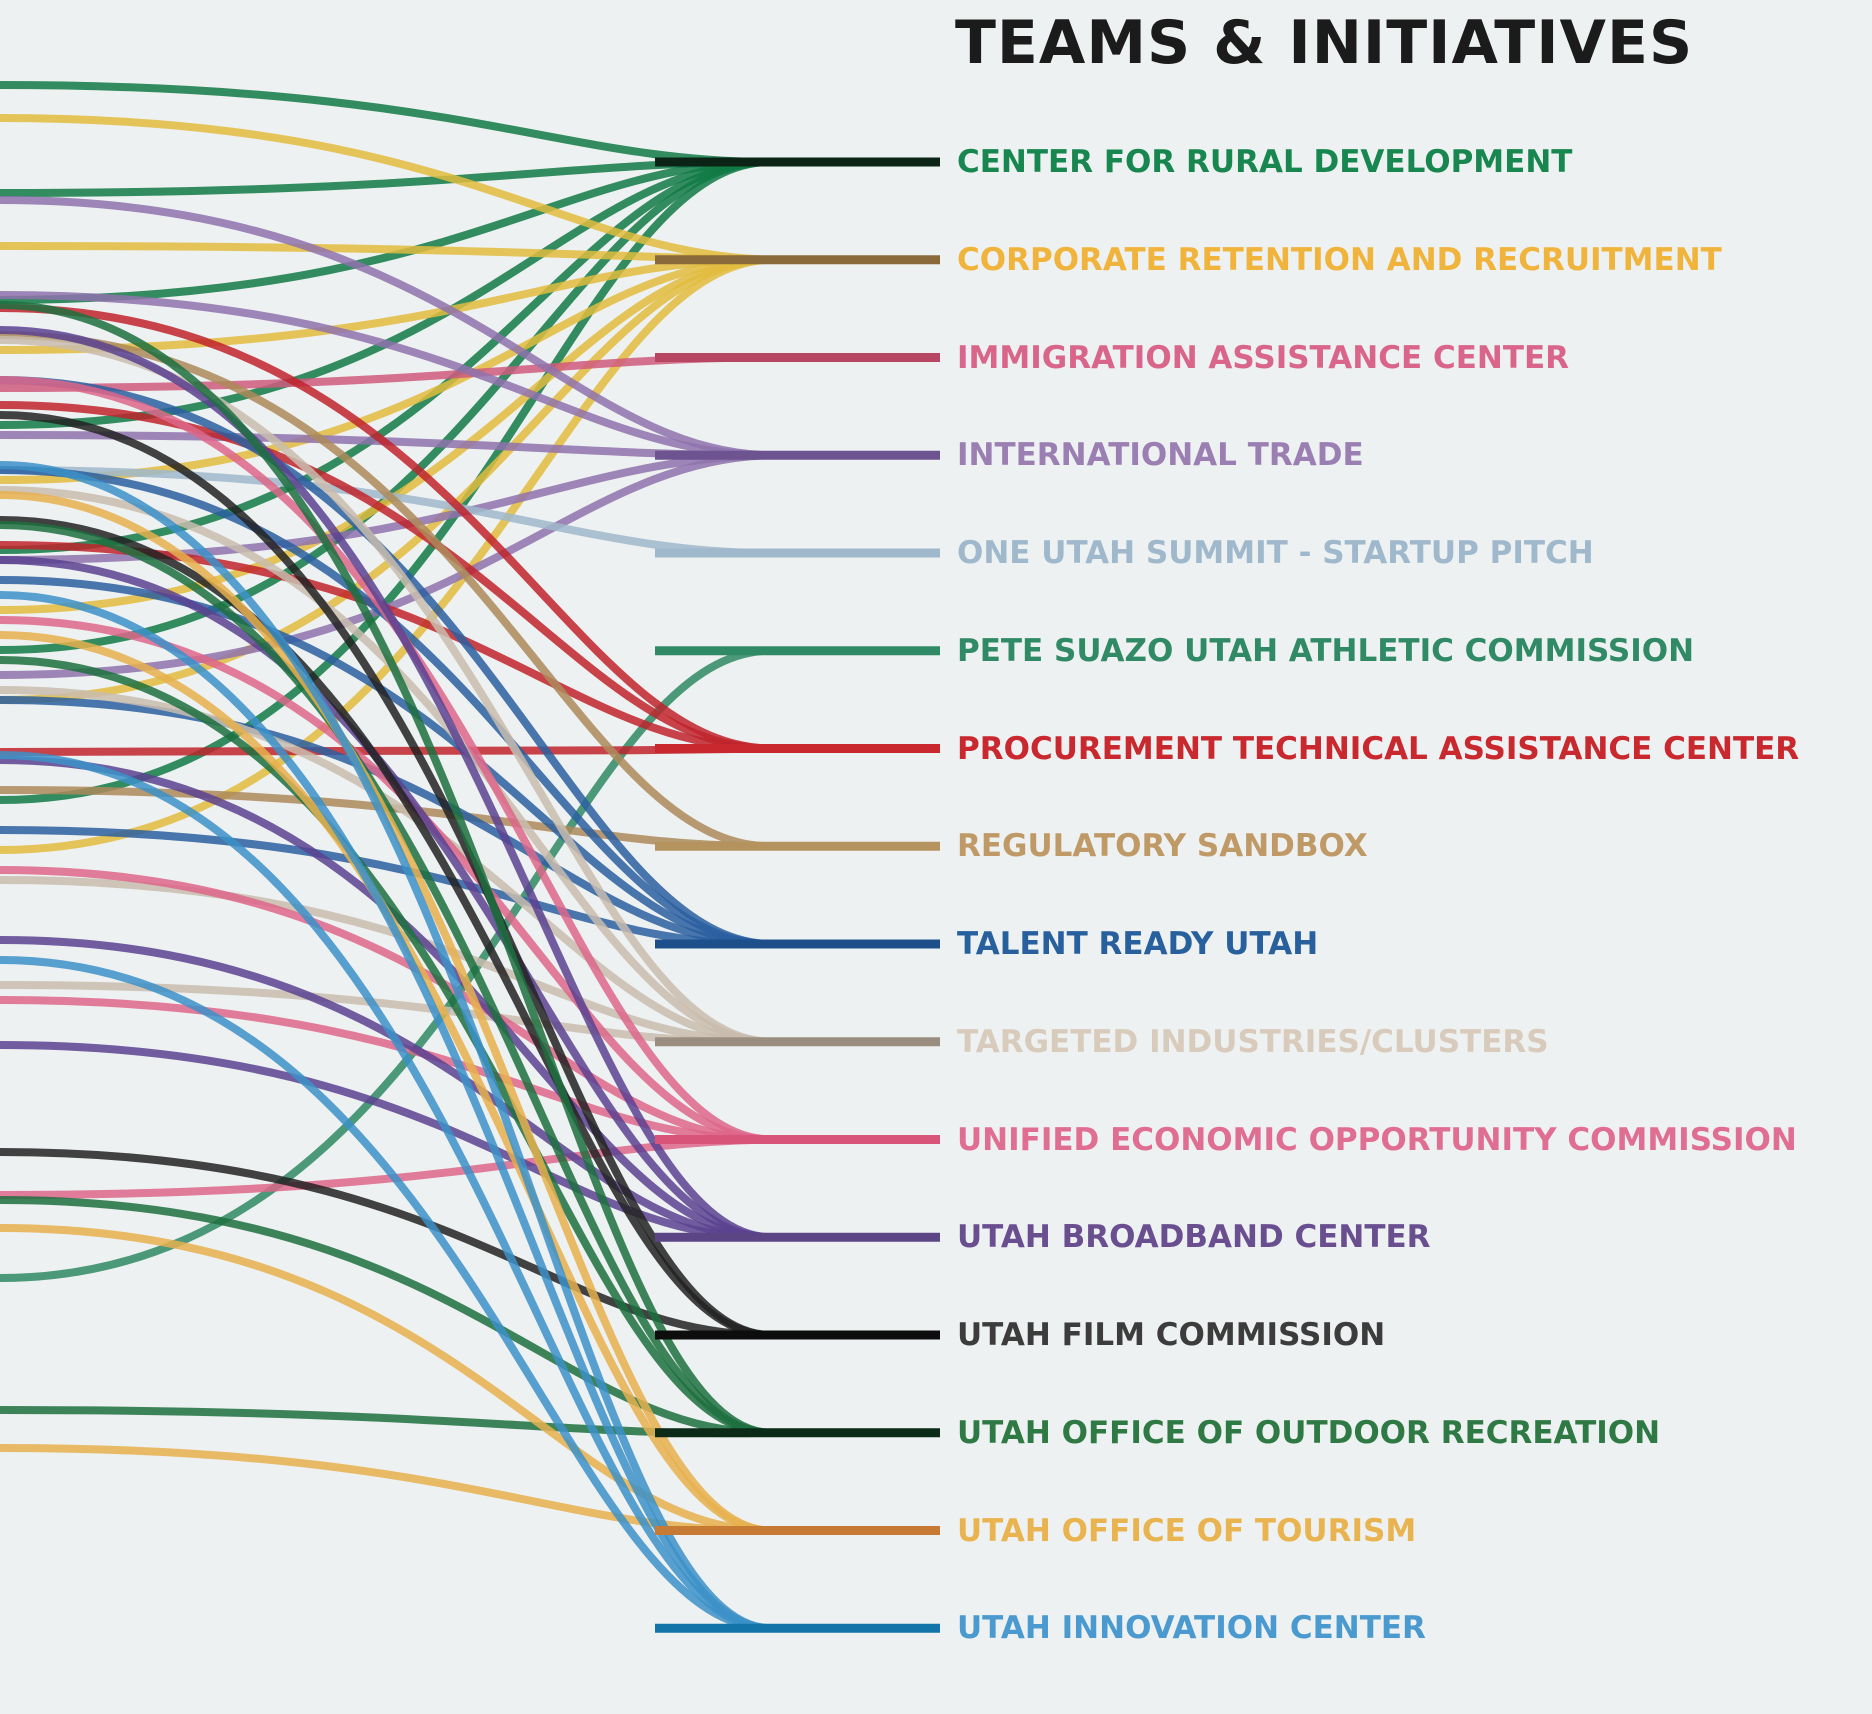 The height and width of the screenshot is (1714, 1872). I want to click on team-label-international-trade: INTERNATIONAL TRADE, so click(1160, 455).